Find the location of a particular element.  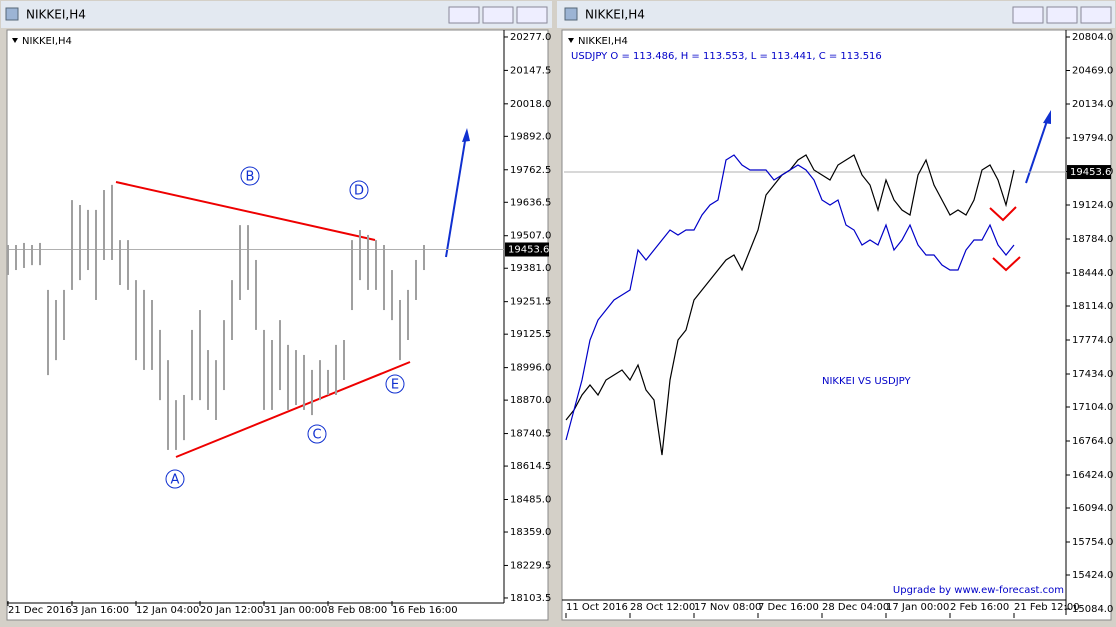

wave-label: E is located at coordinates (395, 385).